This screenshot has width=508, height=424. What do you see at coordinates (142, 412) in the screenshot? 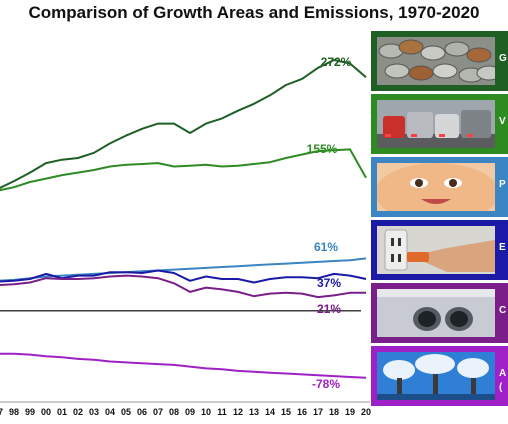
I see `x-tick-label: 06` at bounding box center [142, 412].